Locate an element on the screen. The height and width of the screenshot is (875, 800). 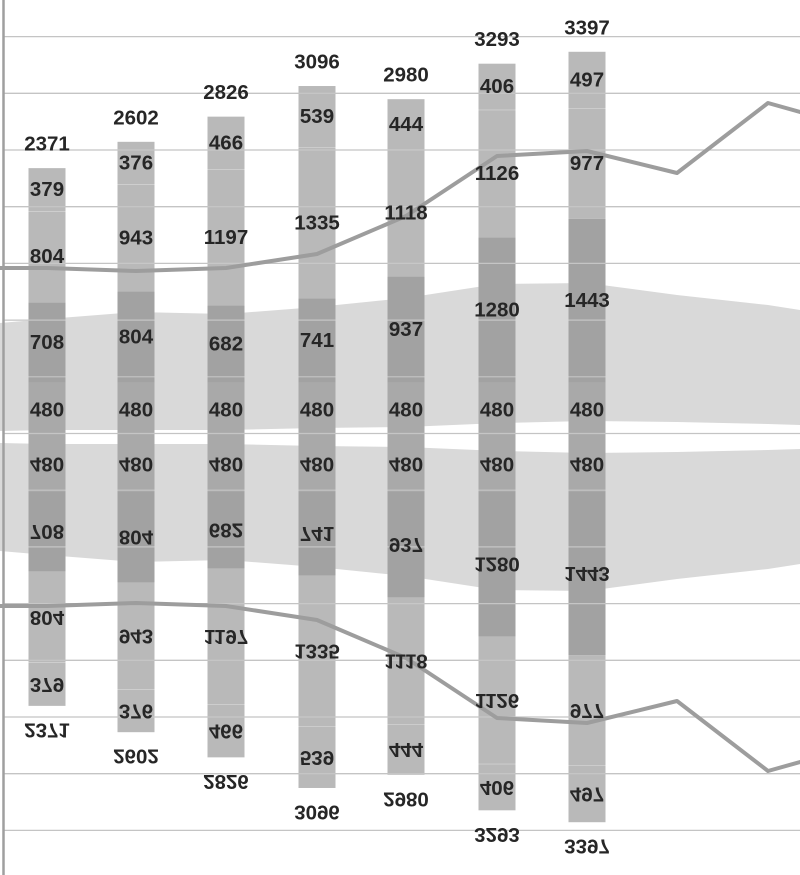
segment-value-label-mirrored: 539 is located at coordinates (317, 757).